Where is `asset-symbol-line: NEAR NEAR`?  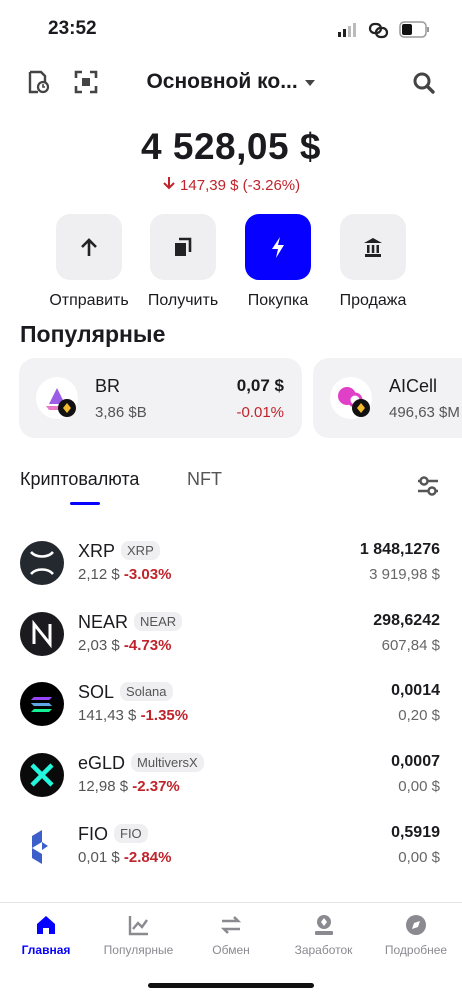
asset-symbol-line: NEAR NEAR is located at coordinates (130, 622).